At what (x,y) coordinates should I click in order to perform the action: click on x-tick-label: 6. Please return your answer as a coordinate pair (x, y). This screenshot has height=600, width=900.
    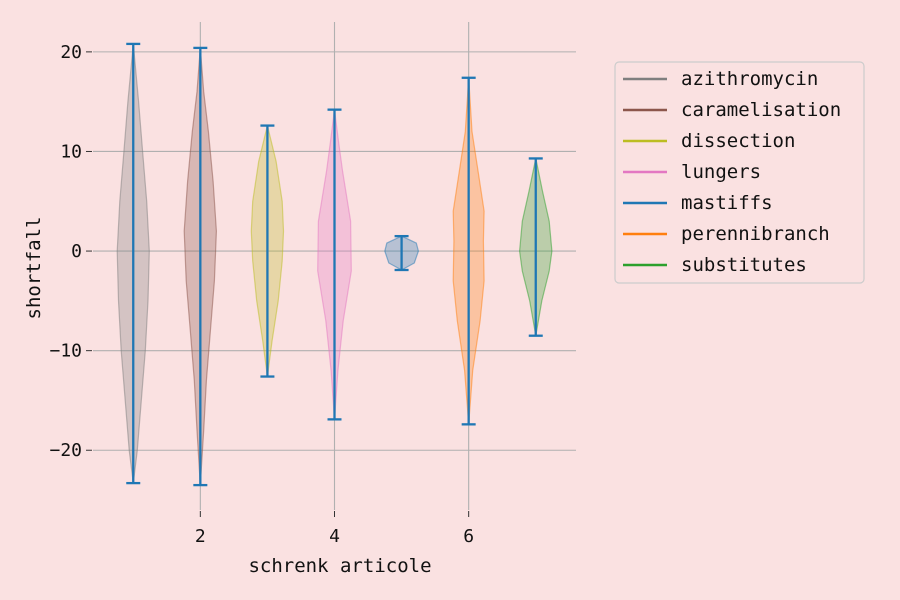
    Looking at the image, I should click on (468, 536).